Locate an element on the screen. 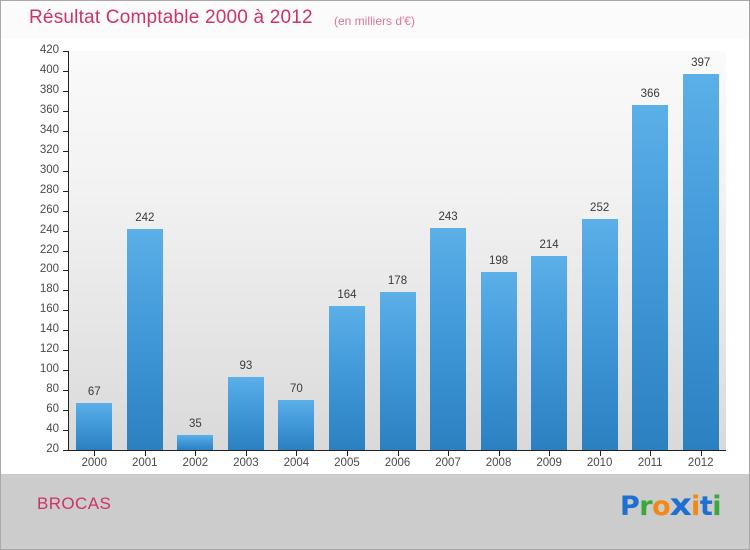  y-axis-tick-label: 220 is located at coordinates (49, 249).